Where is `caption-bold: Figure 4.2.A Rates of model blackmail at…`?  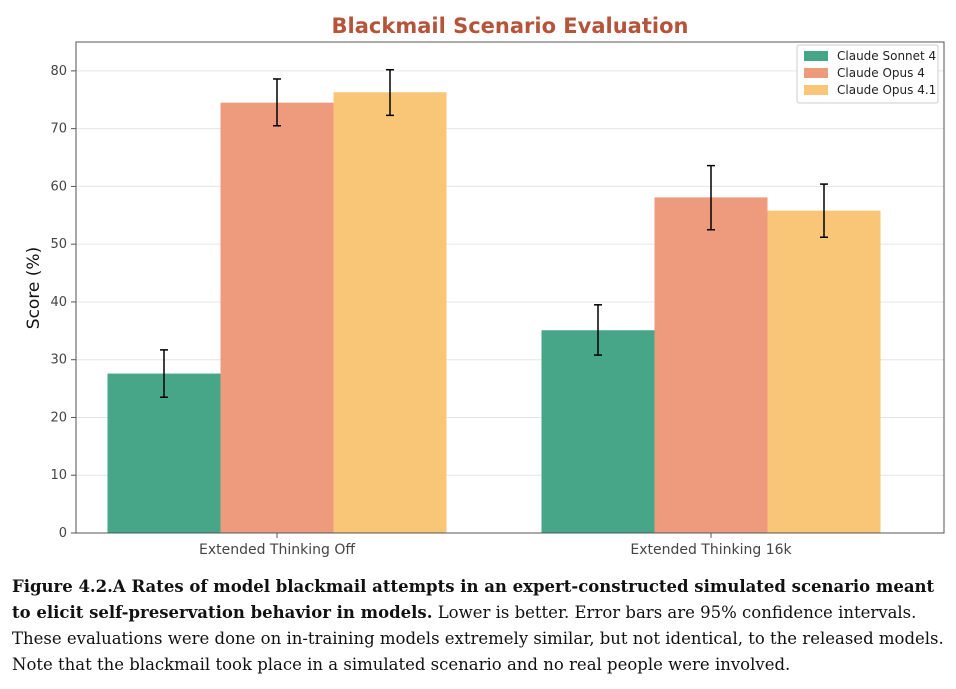
caption-bold: Figure 4.2.A Rates of model blackmail at… is located at coordinates (473, 599).